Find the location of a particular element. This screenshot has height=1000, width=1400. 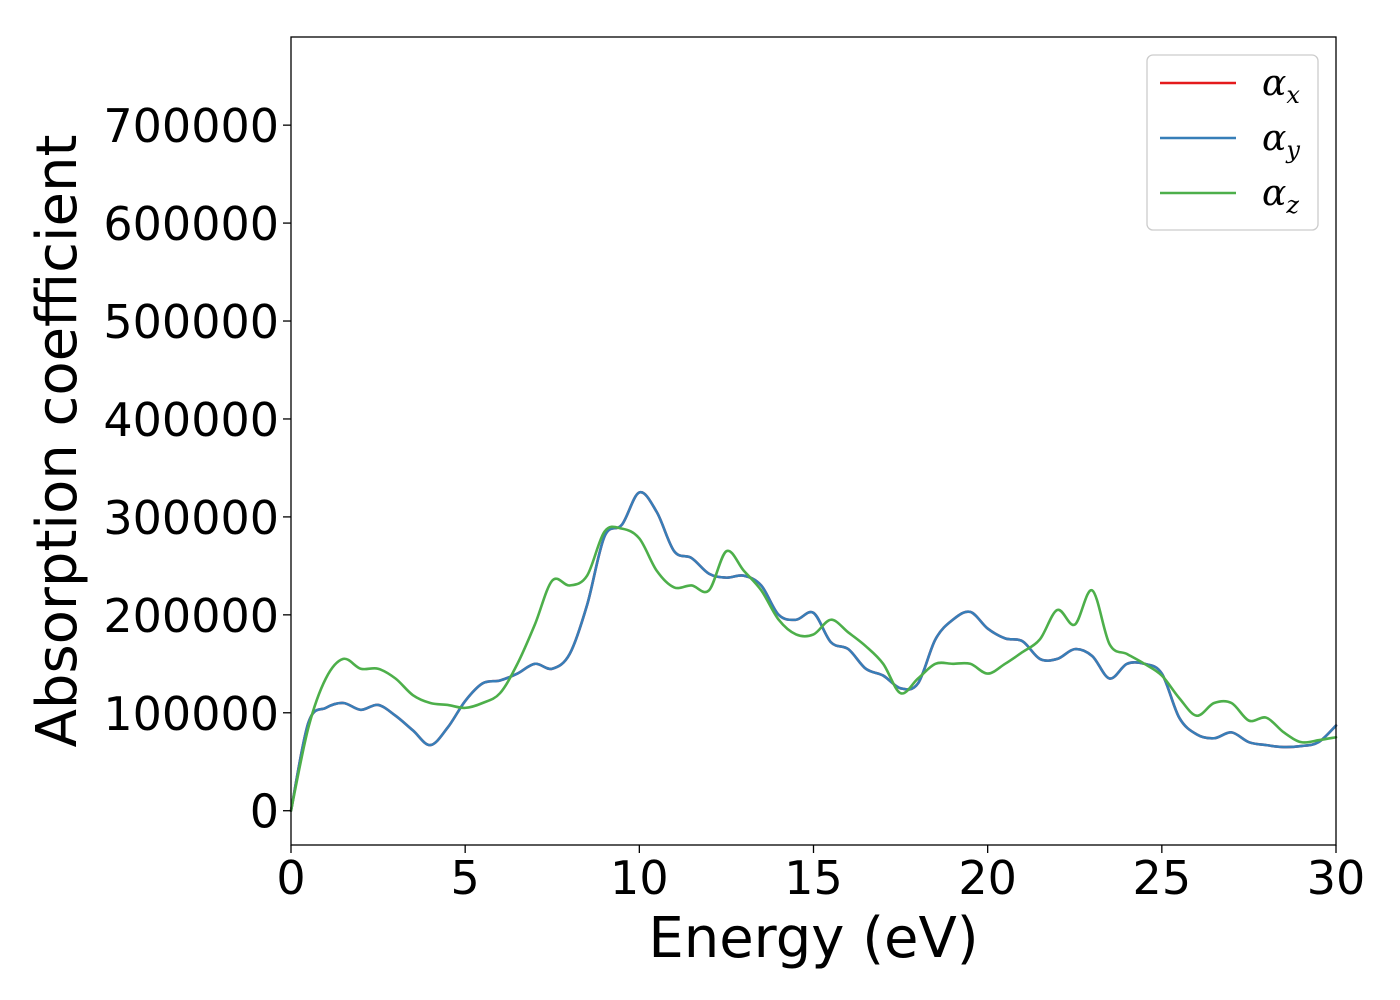

x-axis-label: Energy (eV) is located at coordinates (813, 938).